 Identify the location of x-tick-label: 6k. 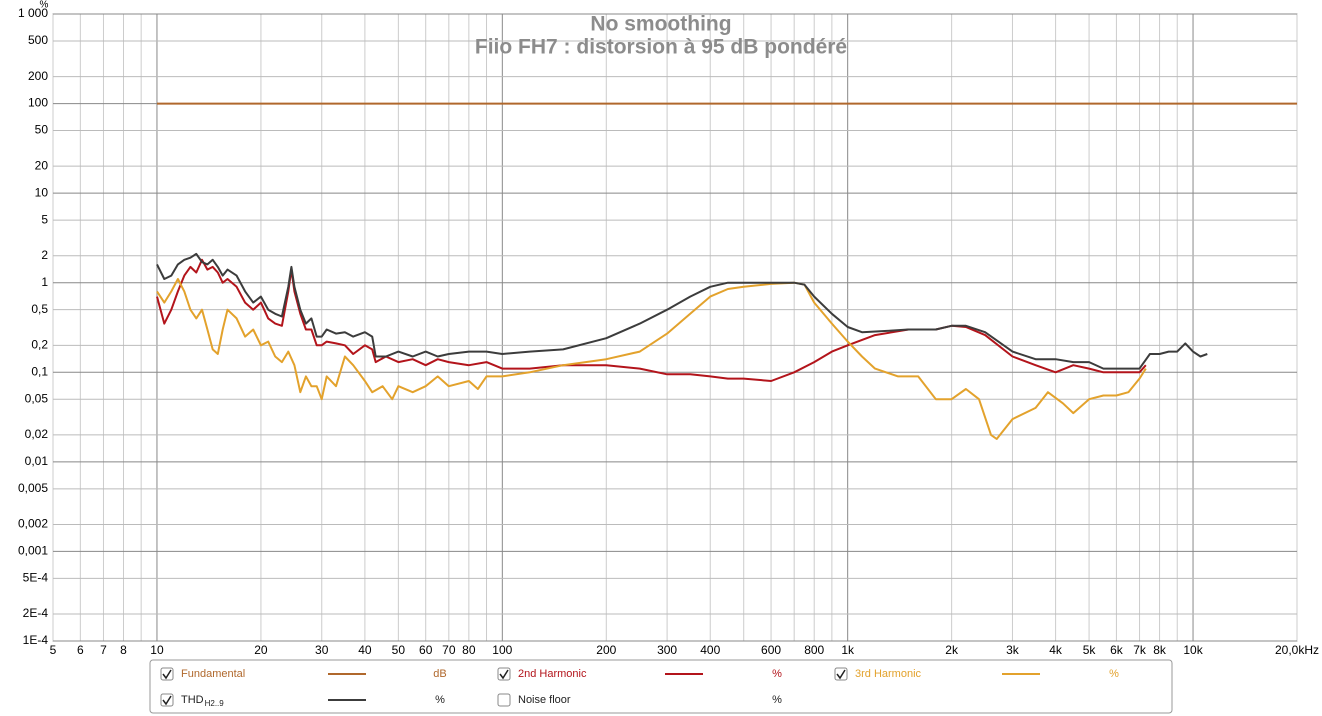
(1117, 650).